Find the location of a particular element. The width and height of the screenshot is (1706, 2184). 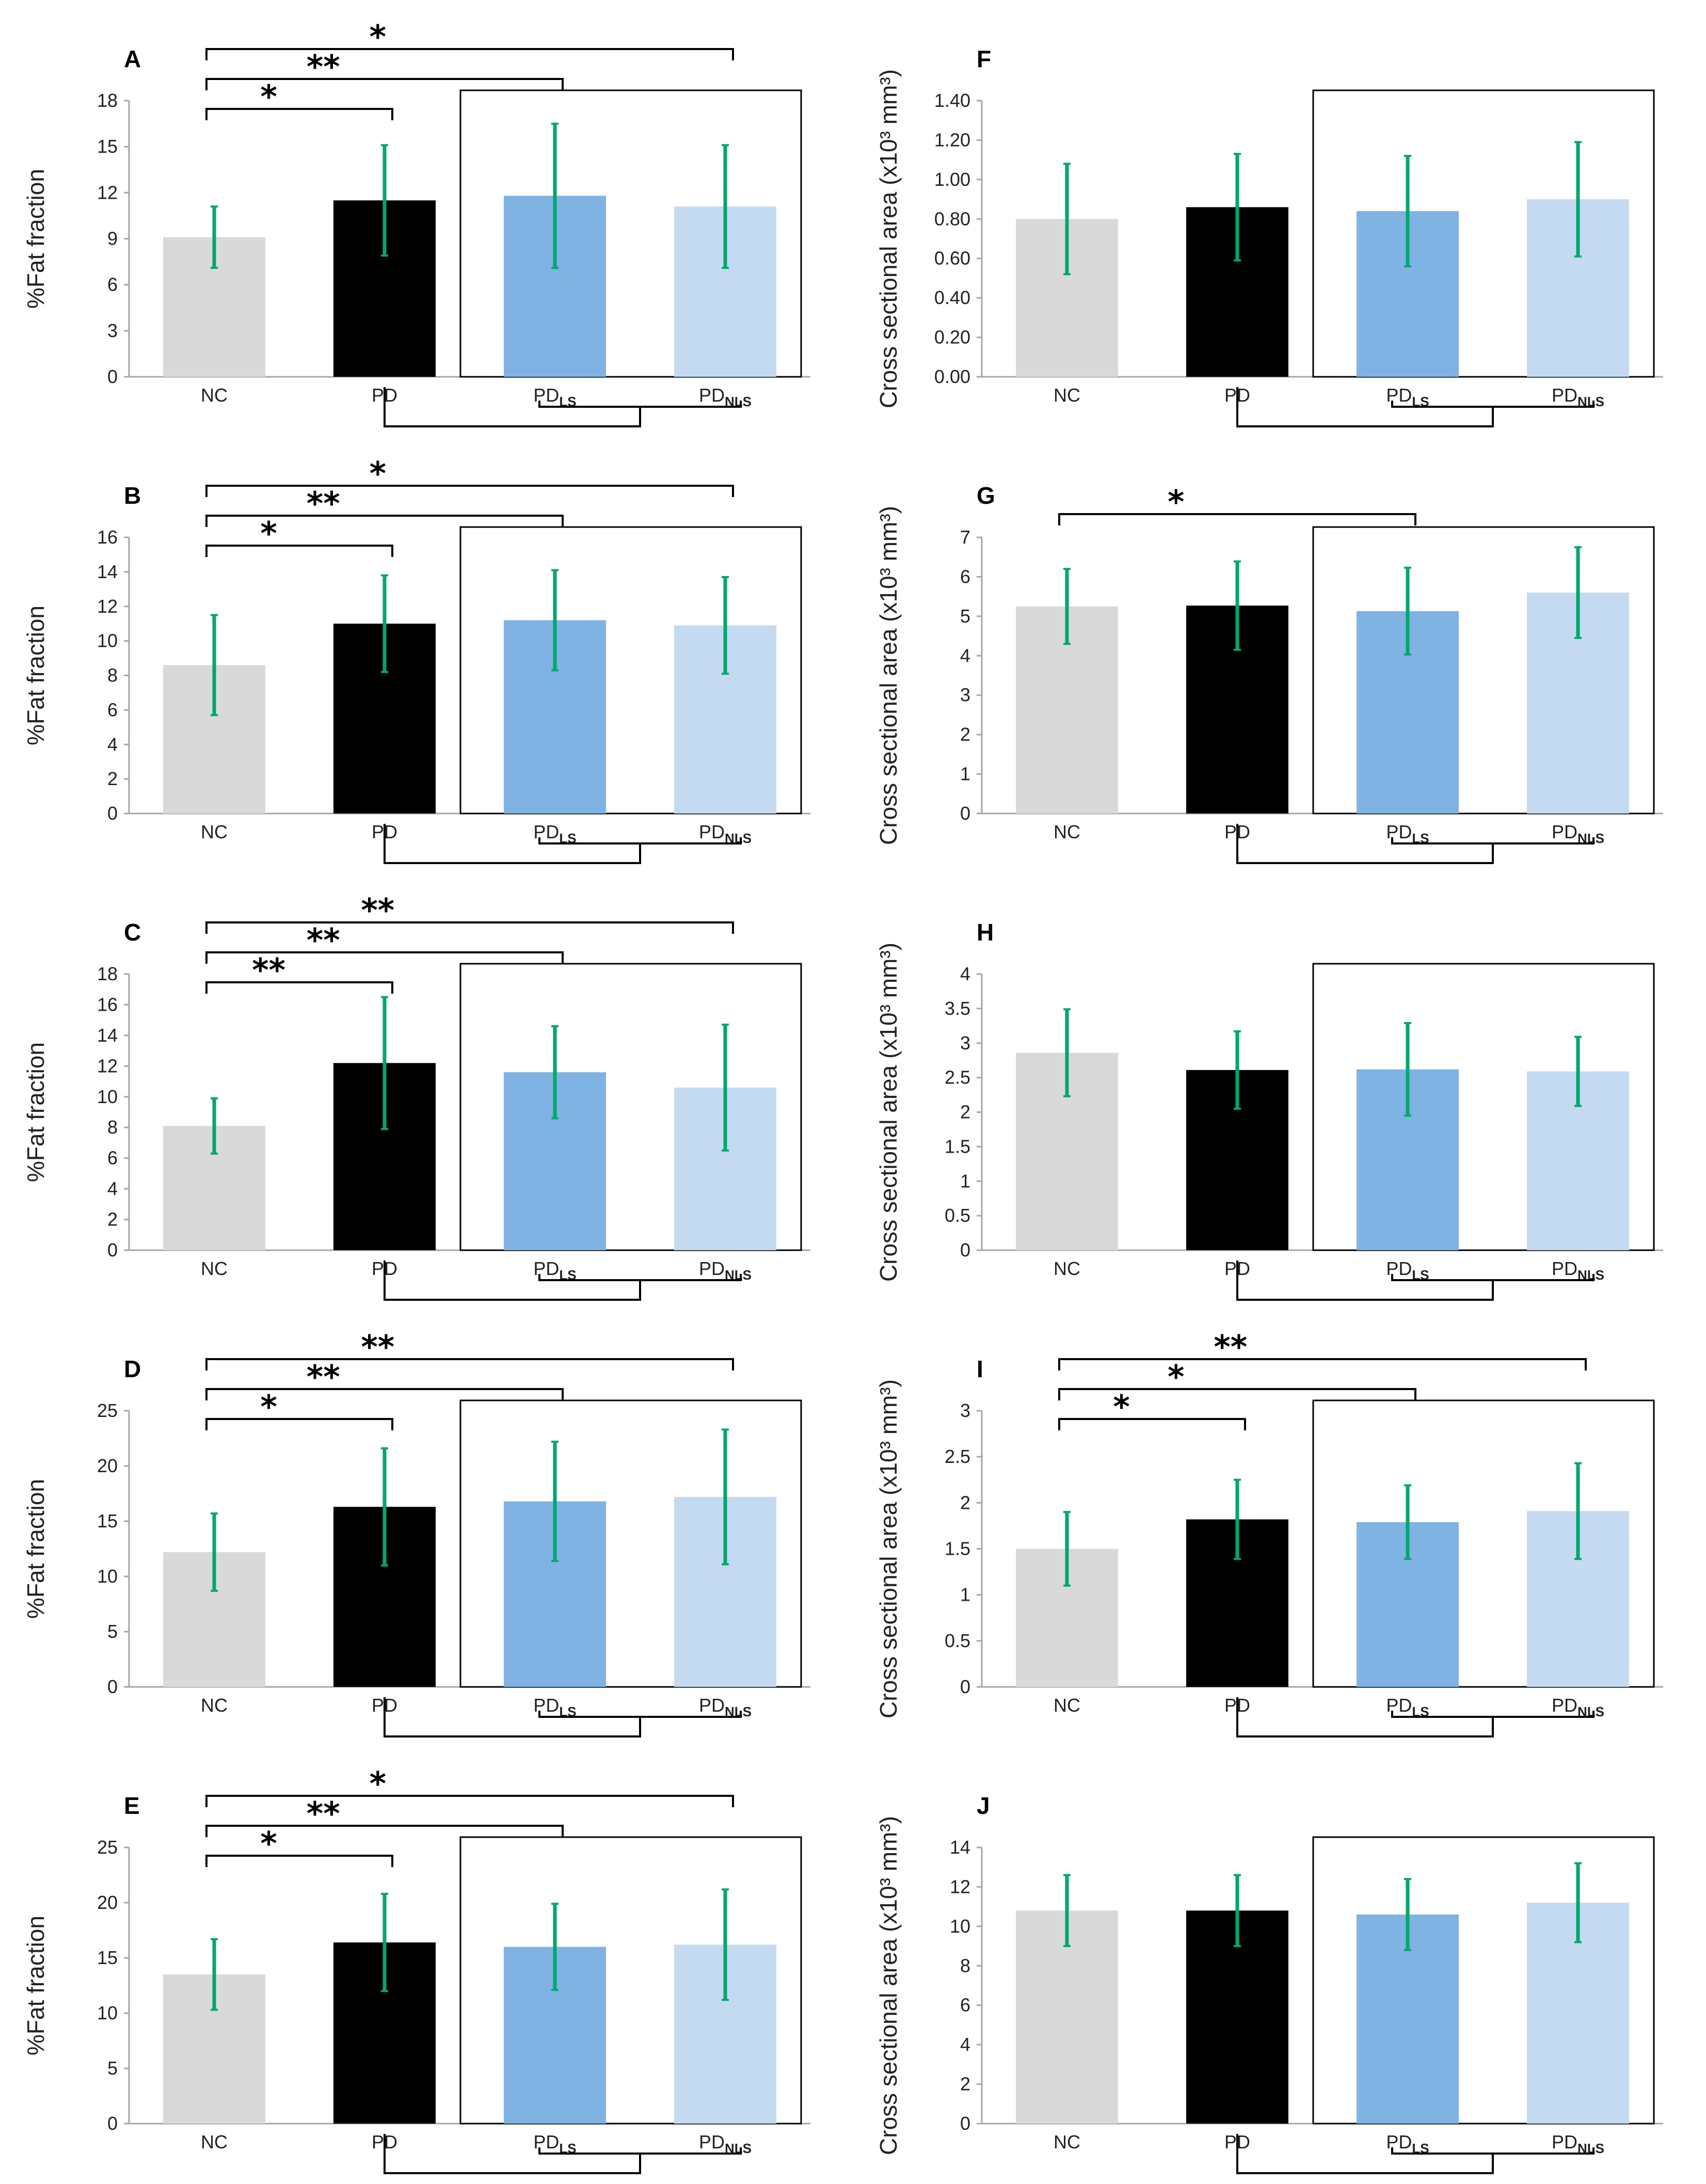

y-tick-label: 16 is located at coordinates (108, 537).